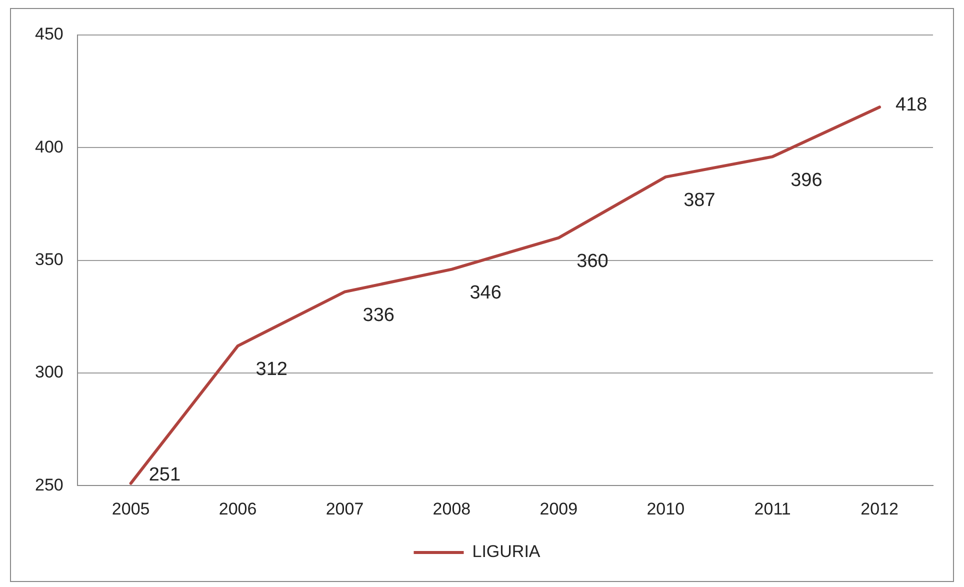 This screenshot has height=587, width=964. Describe the element at coordinates (772, 508) in the screenshot. I see `x-tick-label: 2011` at that location.